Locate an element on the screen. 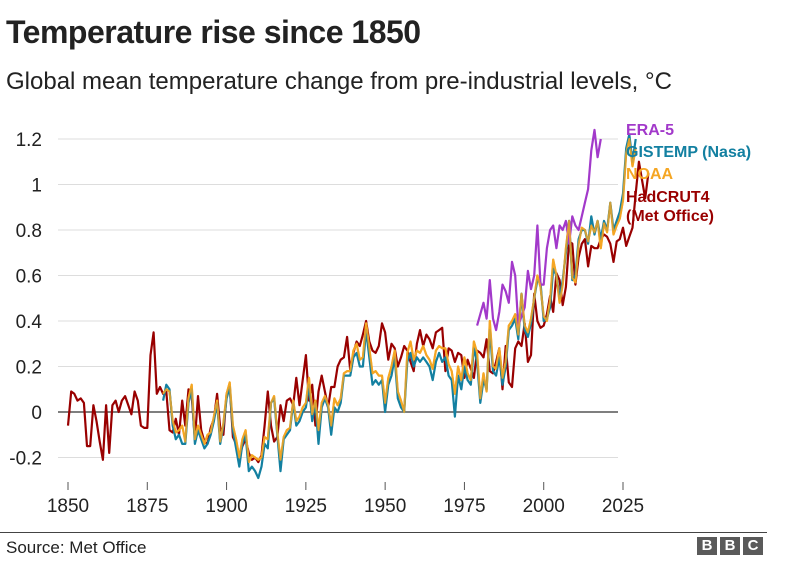  x-tick-label: 1850 is located at coordinates (68, 506).